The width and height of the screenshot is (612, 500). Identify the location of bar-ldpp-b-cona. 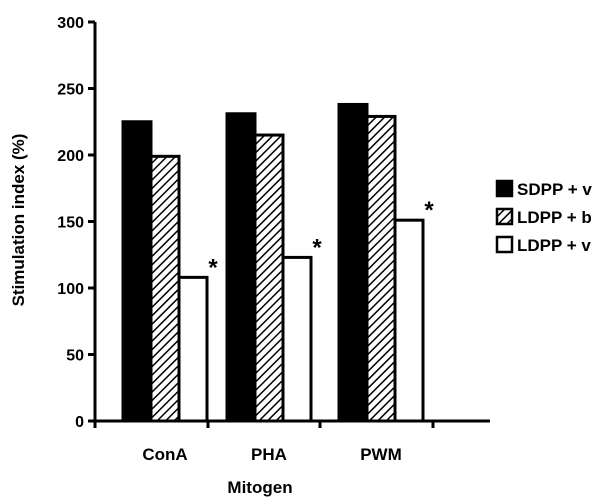
(165, 288).